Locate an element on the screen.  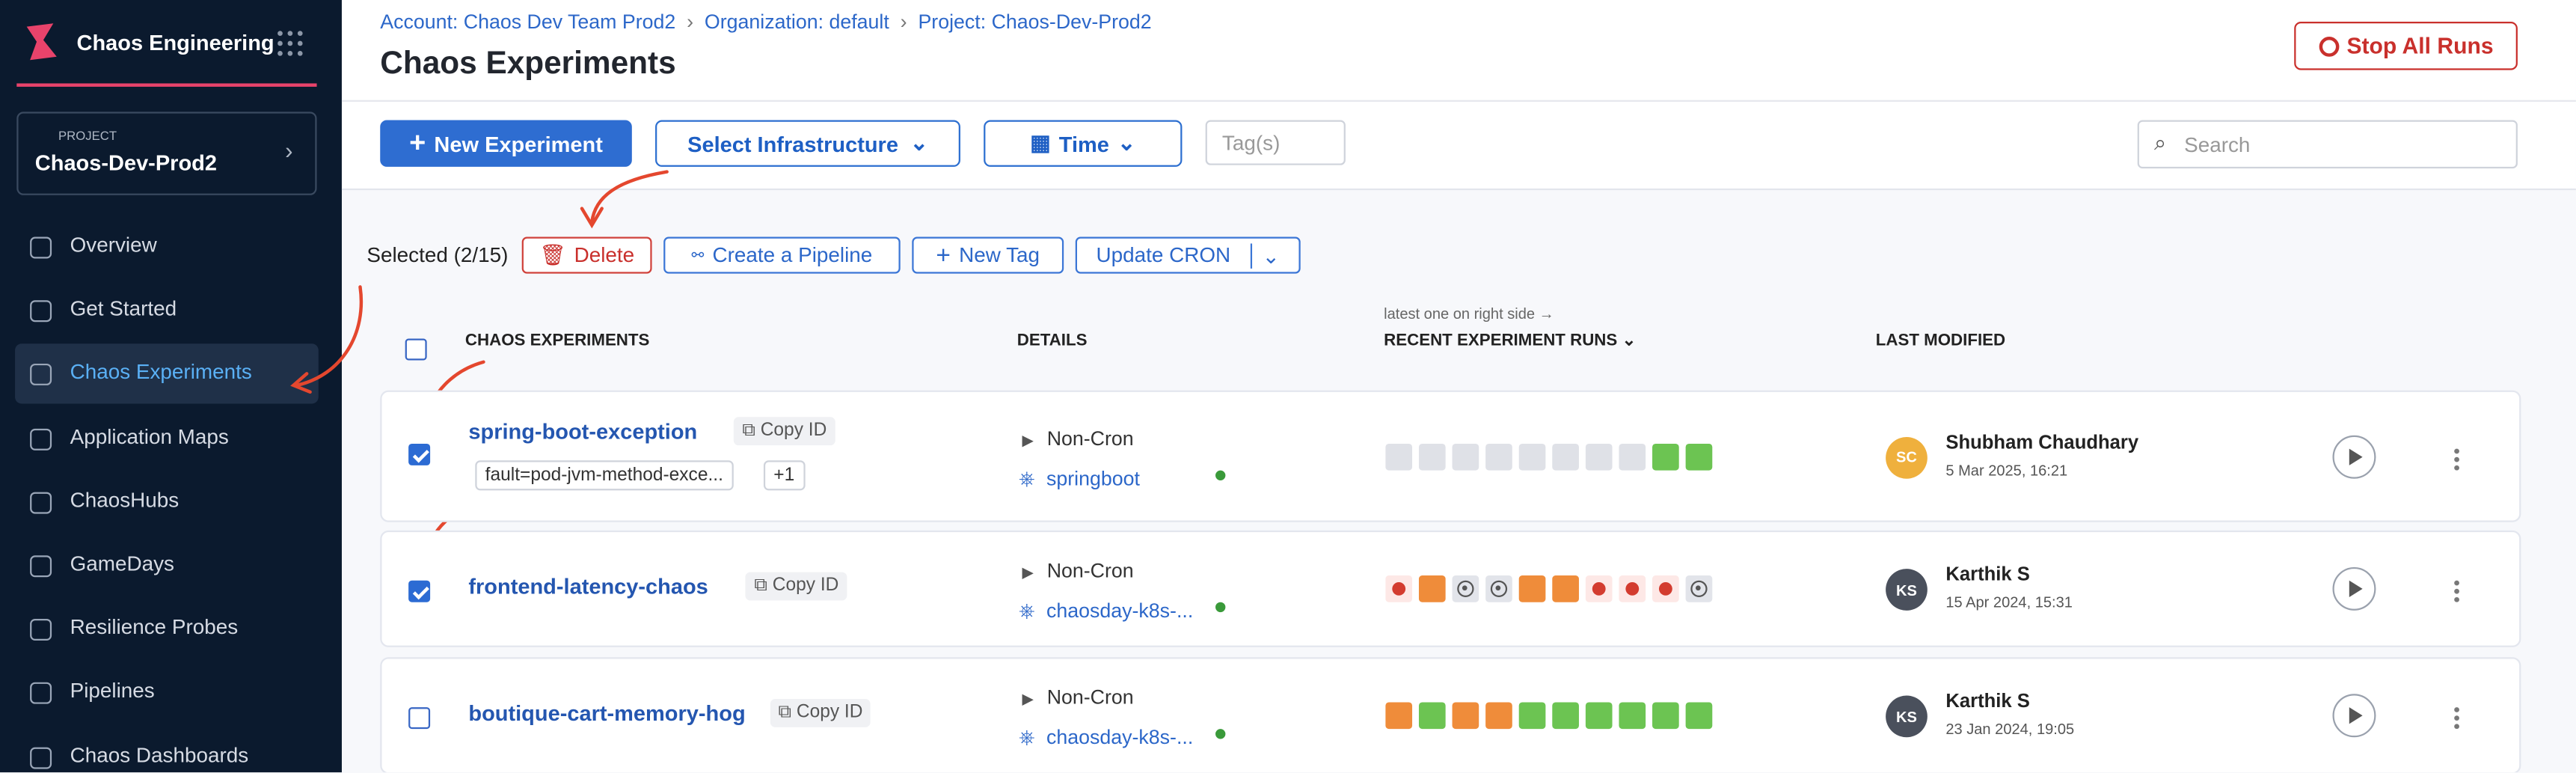
new-tag-button: + New Tag is located at coordinates (988, 255).